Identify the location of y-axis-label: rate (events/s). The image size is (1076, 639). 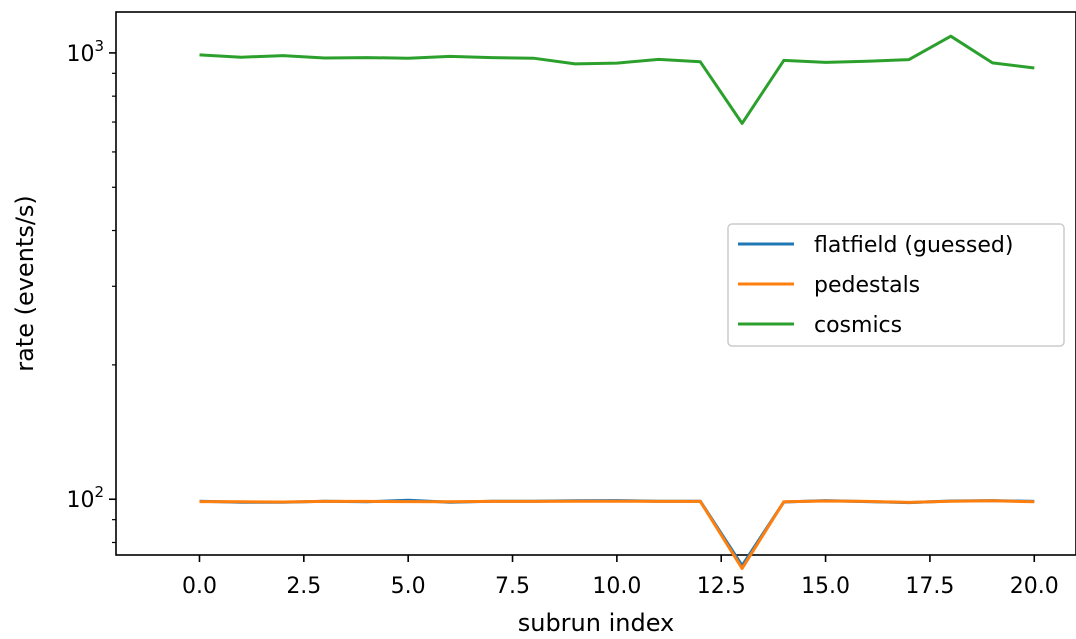
(25, 283).